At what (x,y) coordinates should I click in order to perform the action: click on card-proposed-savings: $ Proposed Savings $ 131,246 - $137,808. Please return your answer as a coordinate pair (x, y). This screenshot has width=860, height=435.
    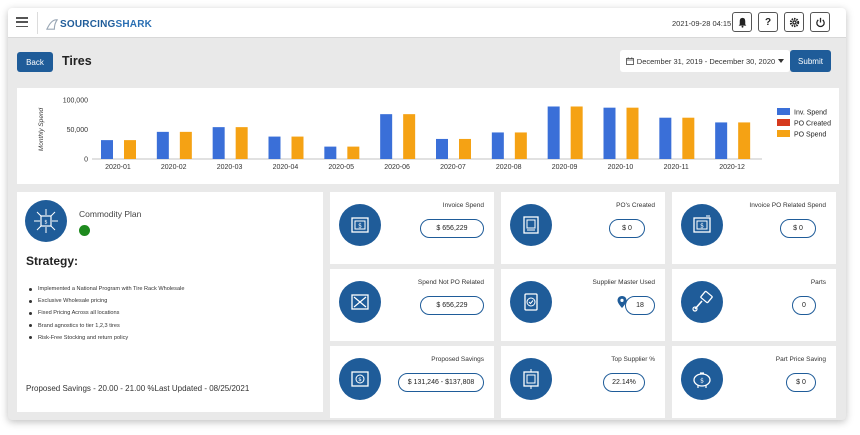
    Looking at the image, I should click on (412, 382).